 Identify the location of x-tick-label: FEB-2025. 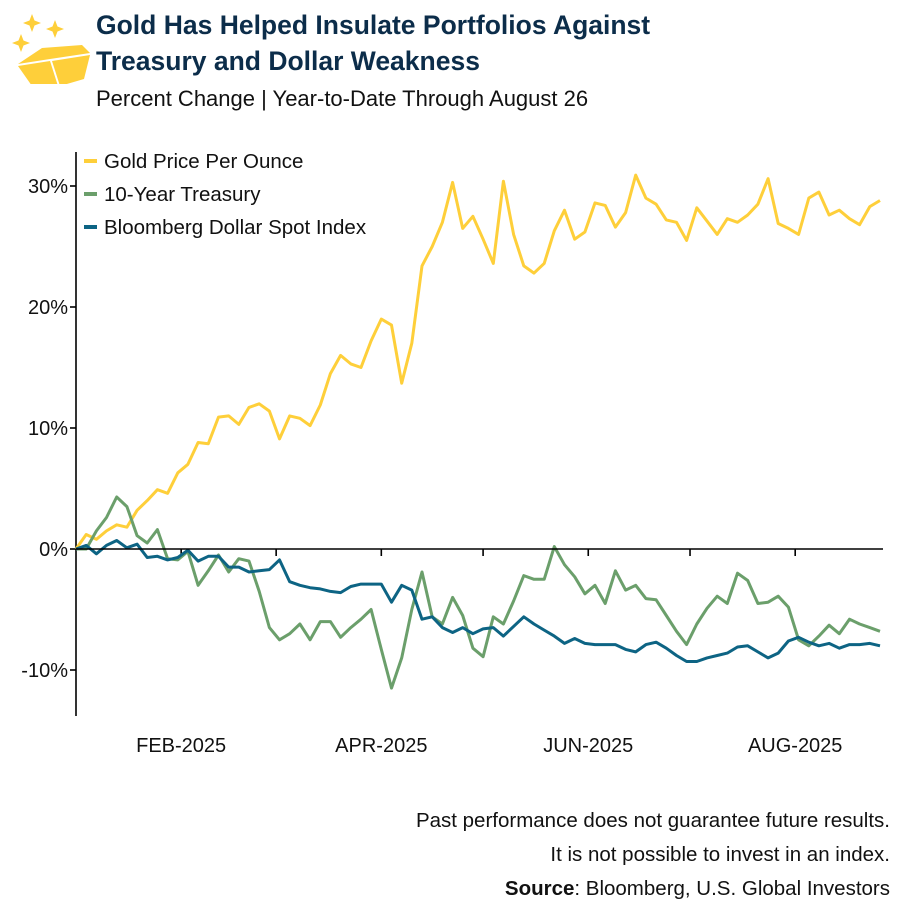
(181, 746).